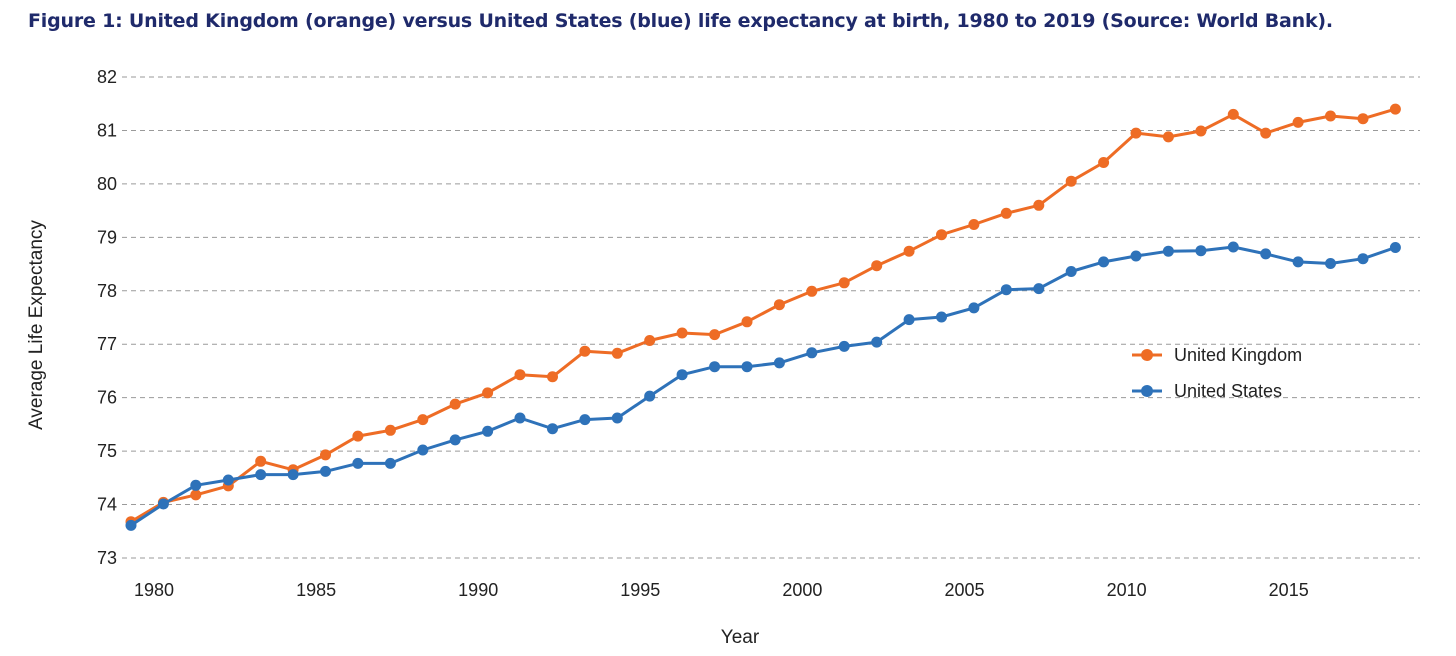  I want to click on x-tick-label: 2015, so click(1289, 590).